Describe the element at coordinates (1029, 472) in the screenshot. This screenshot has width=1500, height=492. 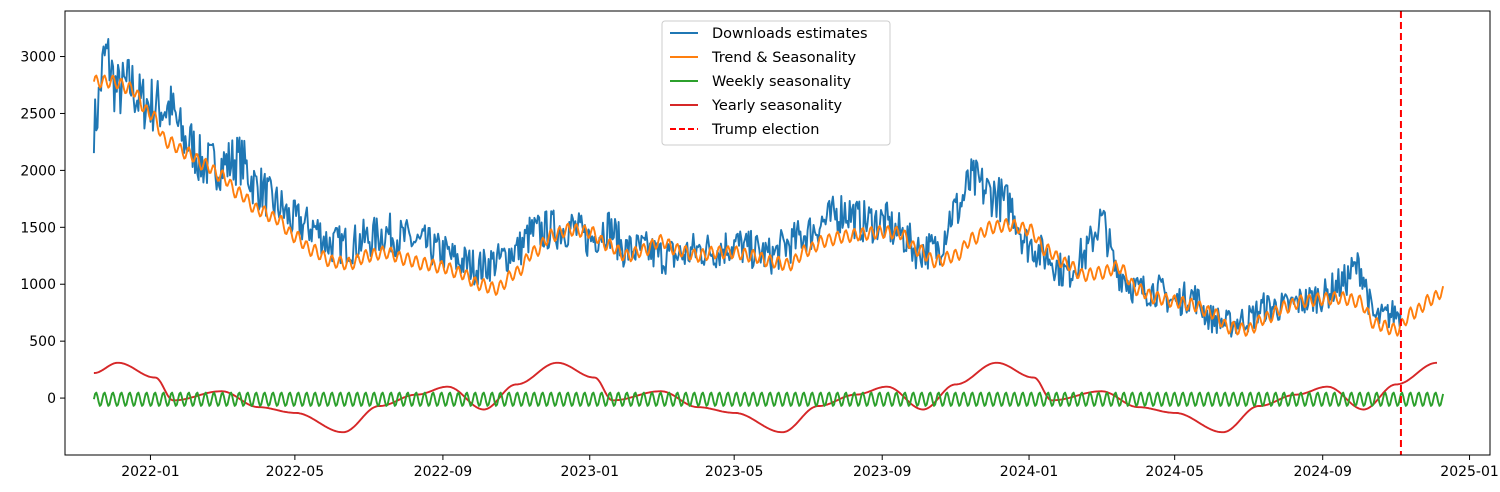
I see `x-tick-label: 2024-01` at that location.